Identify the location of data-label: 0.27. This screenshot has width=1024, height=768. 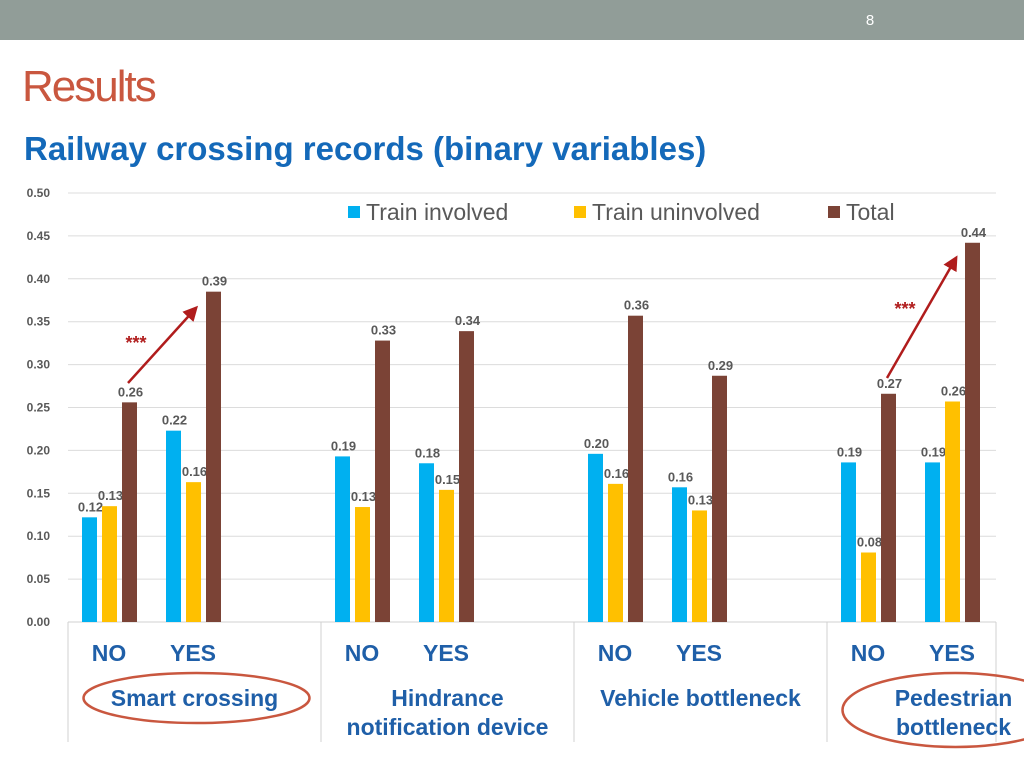
(889, 383).